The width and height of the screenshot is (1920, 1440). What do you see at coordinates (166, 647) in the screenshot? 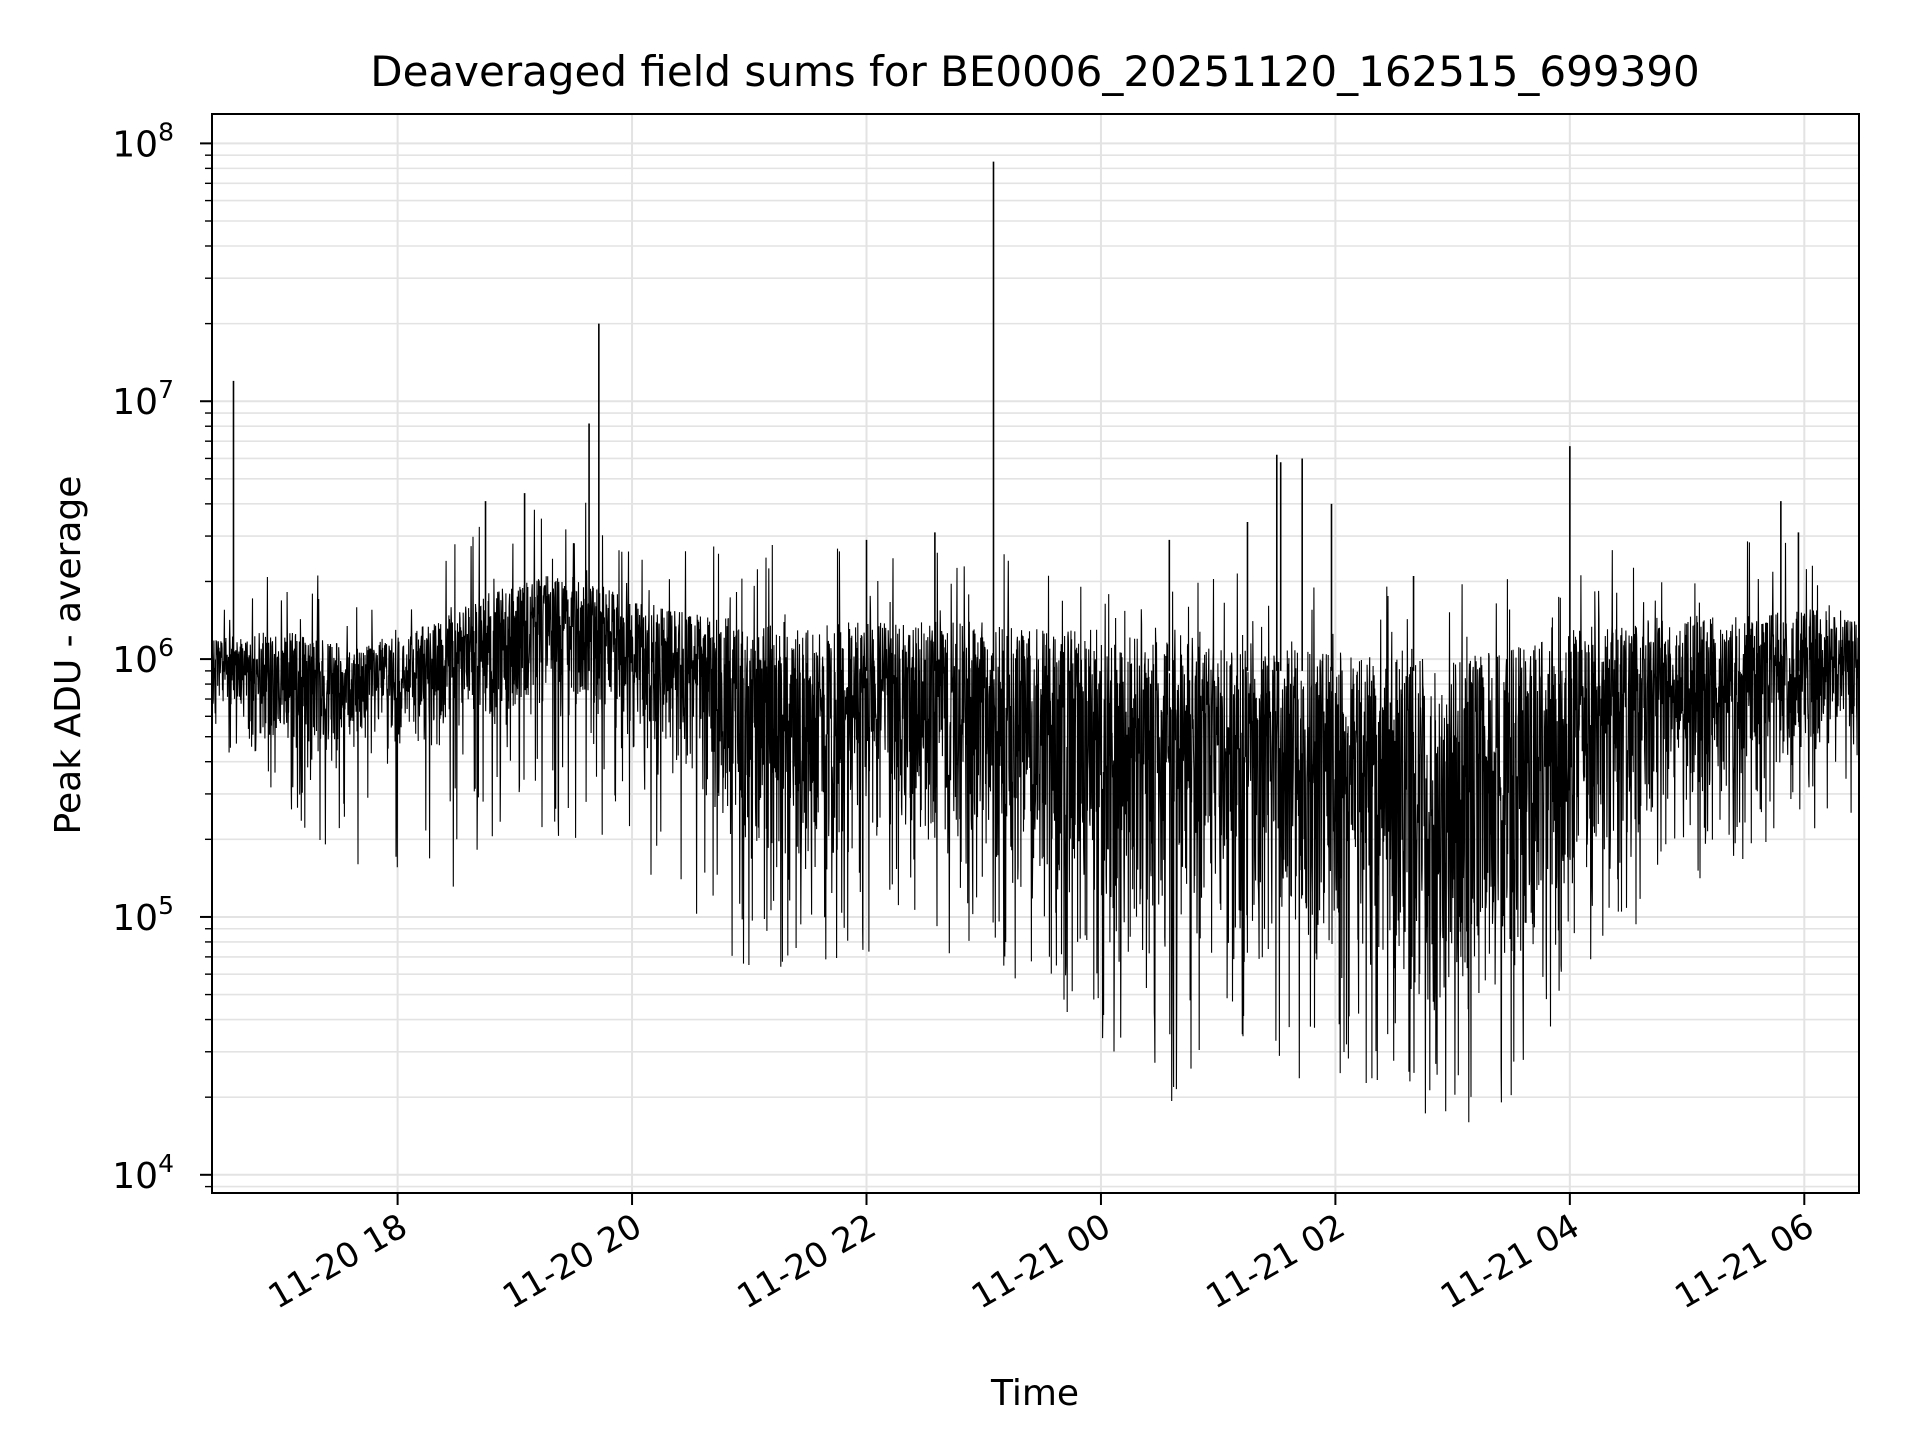
I see `y-tick-exponent: 6` at bounding box center [166, 647].